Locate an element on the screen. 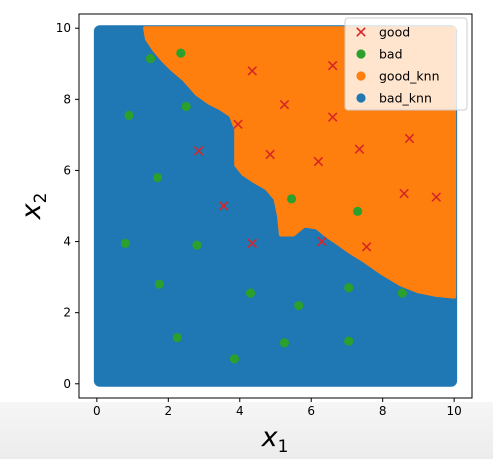 The width and height of the screenshot is (493, 459). x-axis-label-sub: 1 is located at coordinates (283, 447).